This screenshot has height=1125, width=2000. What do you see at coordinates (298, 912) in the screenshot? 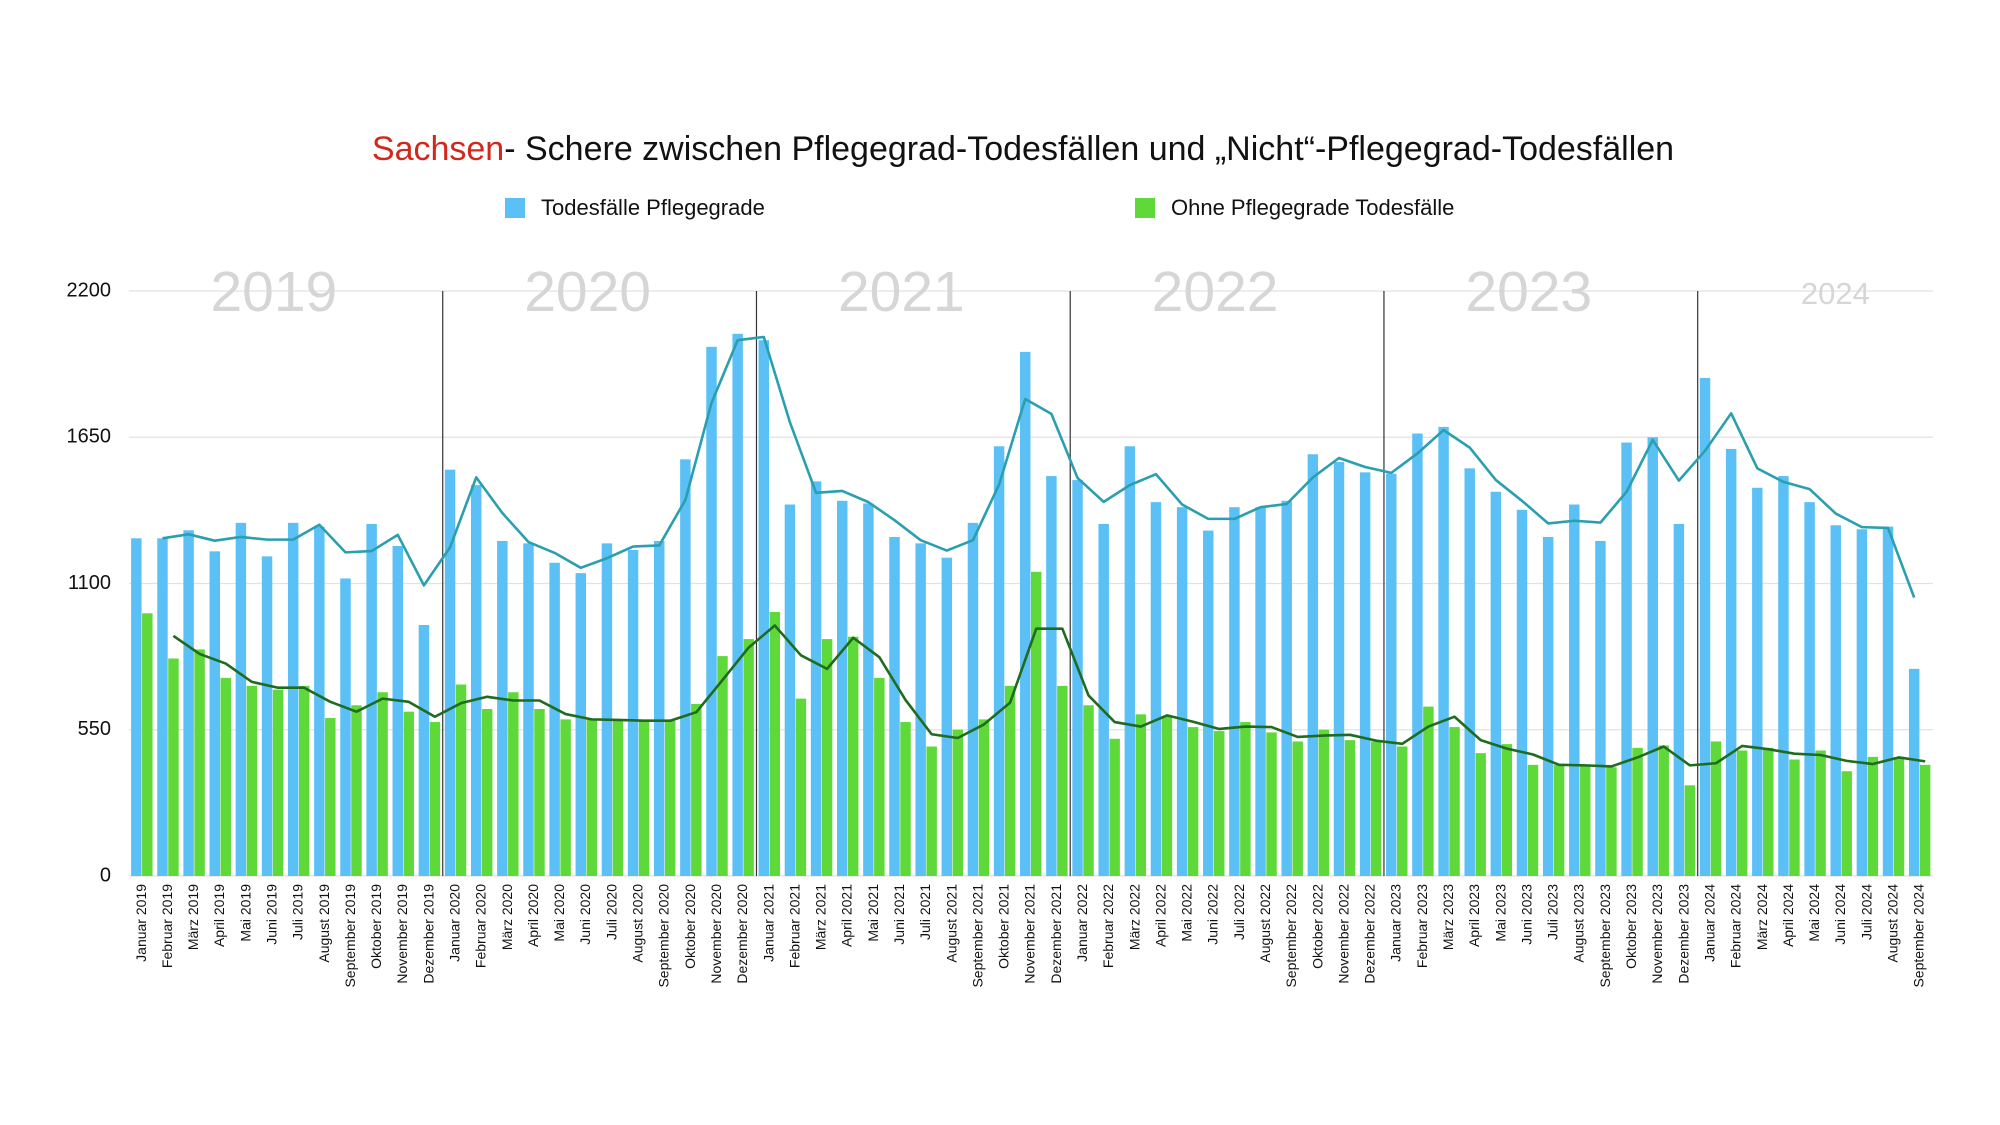
I see `x-tick-label: Juli 2019` at bounding box center [298, 912].